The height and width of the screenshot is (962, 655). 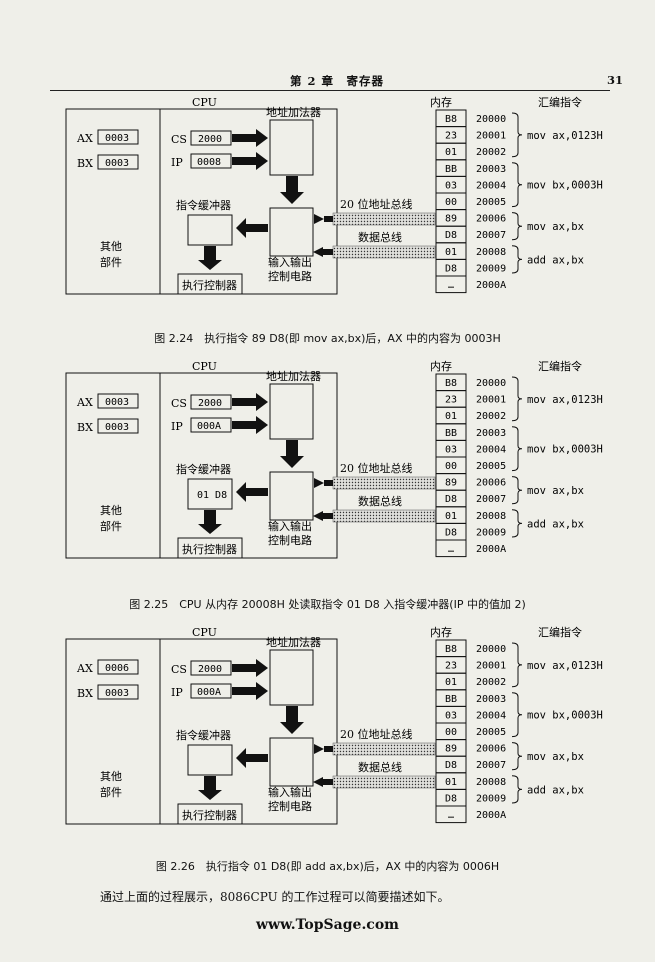 I want to click on memory-byte: BB, so click(x=451, y=169).